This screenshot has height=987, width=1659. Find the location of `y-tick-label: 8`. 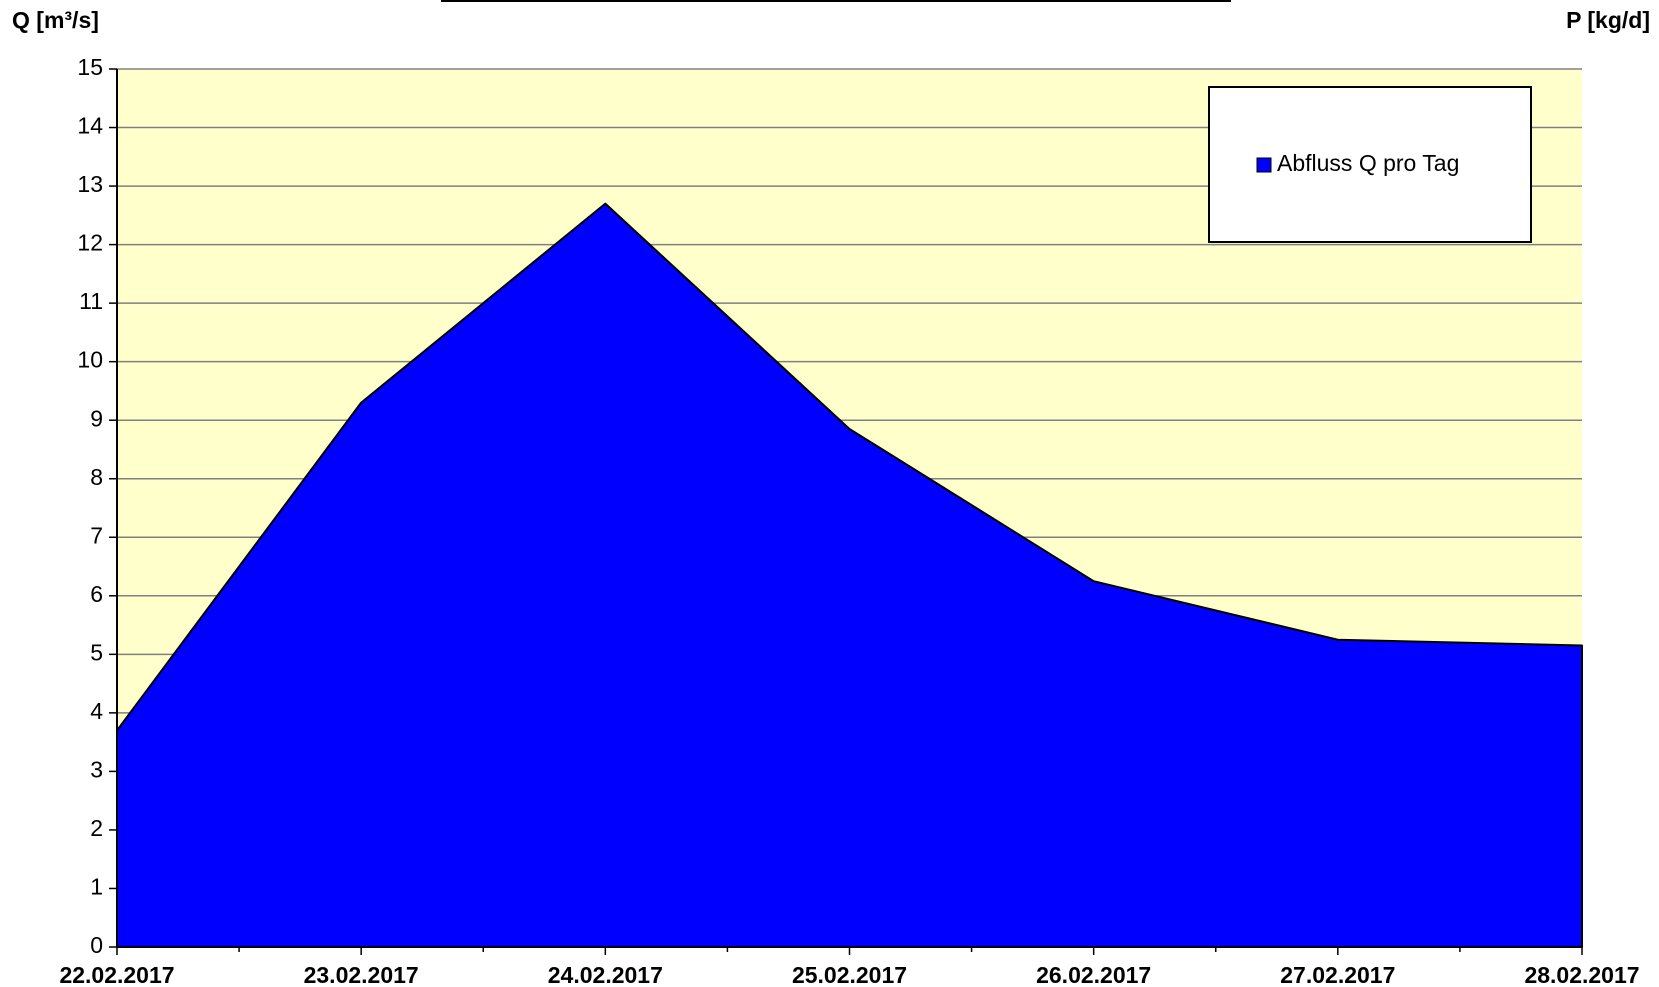

y-tick-label: 8 is located at coordinates (96, 477).